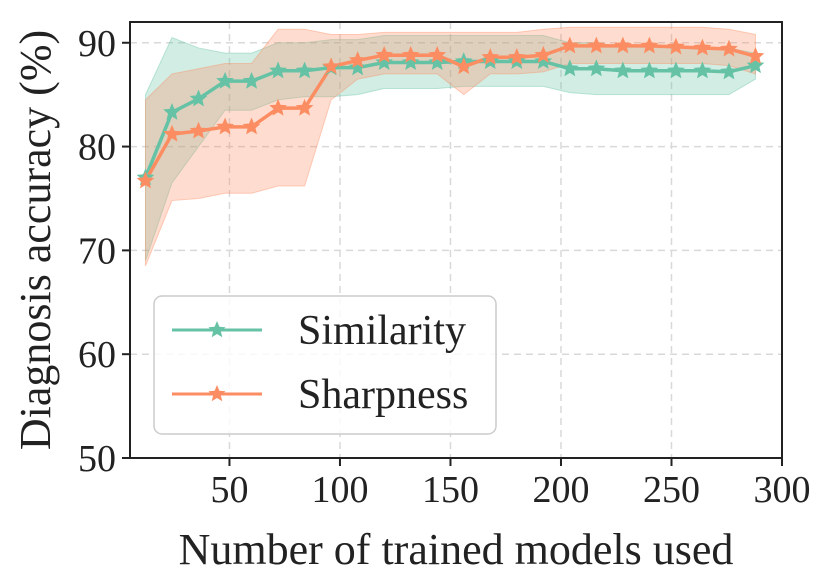 The height and width of the screenshot is (586, 831). Describe the element at coordinates (456, 549) in the screenshot. I see `x-axis-label: Number of trained models used` at that location.